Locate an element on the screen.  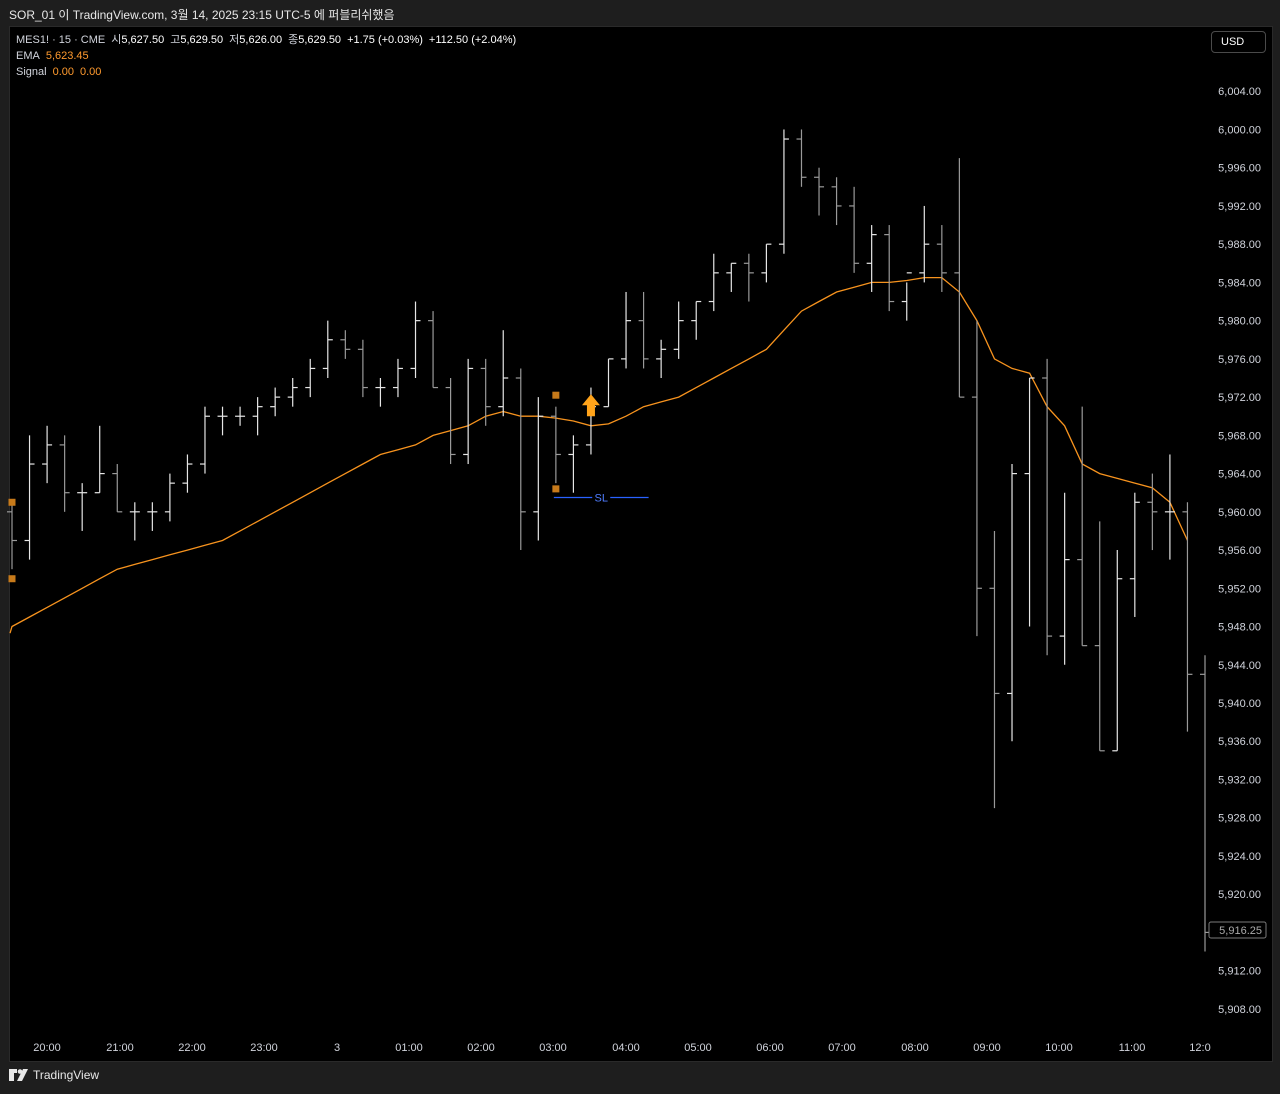
high-label: 고 is located at coordinates (175, 40).